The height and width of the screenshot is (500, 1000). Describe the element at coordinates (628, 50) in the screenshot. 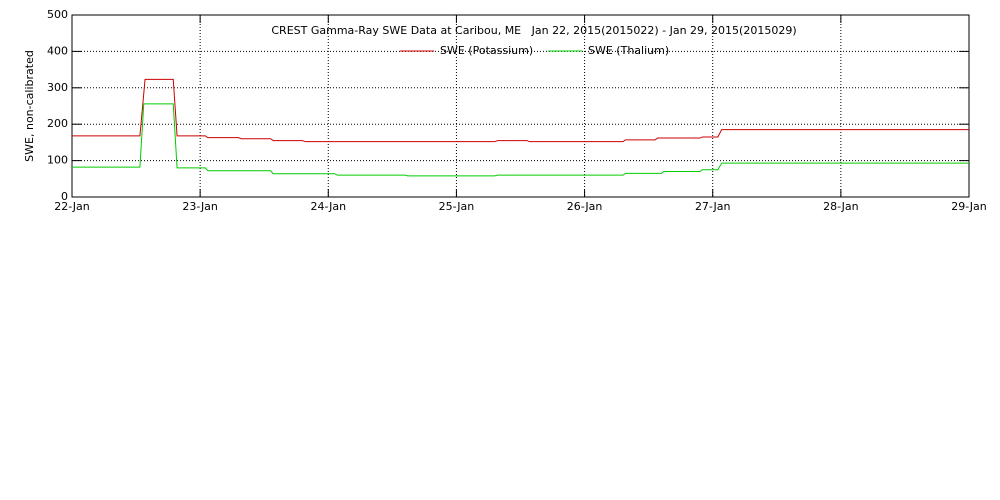

I see `legend-label: SWE (Thalium)` at that location.